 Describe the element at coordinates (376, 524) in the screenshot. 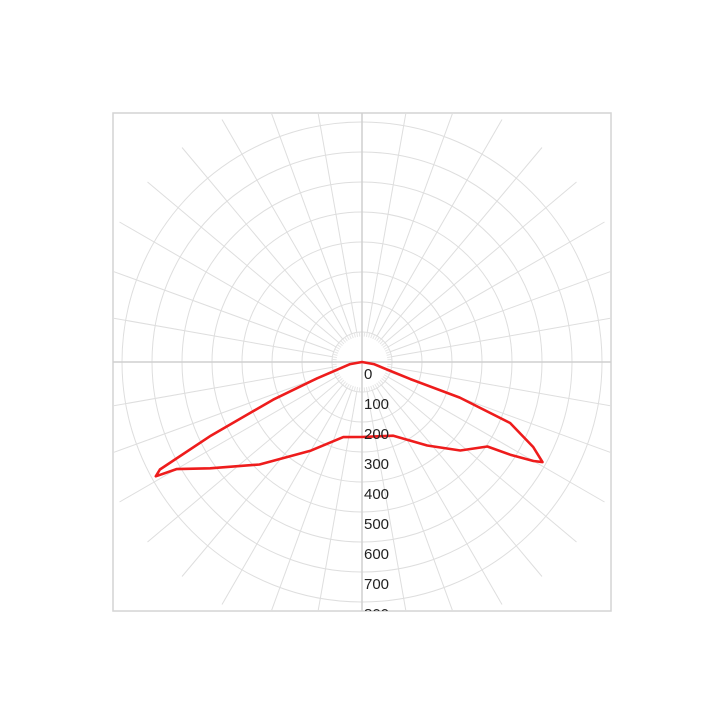

I see `radial-tick-label: 500` at that location.